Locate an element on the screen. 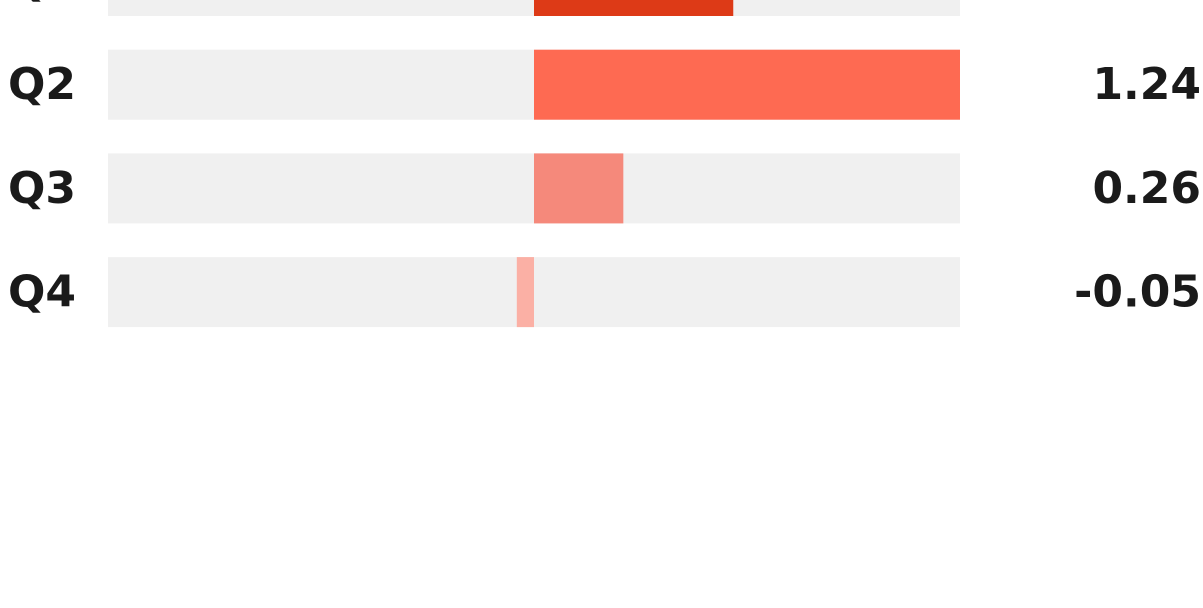 The width and height of the screenshot is (1203, 608). value-label: 0.58 is located at coordinates (1146, 3).